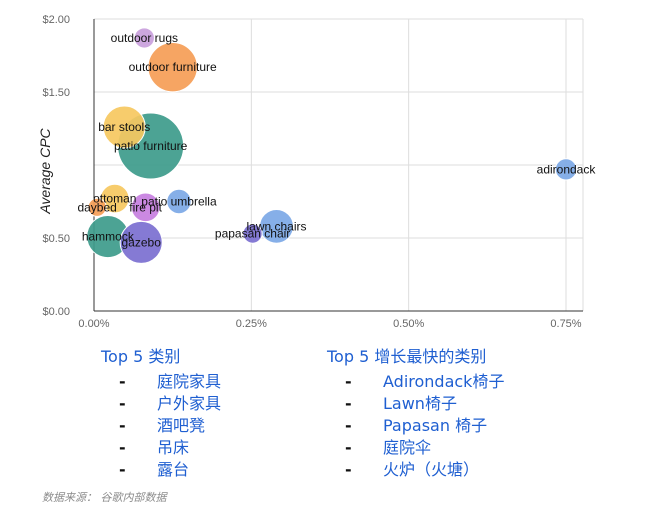  I want to click on bubble-label: fire pit, so click(145, 207).